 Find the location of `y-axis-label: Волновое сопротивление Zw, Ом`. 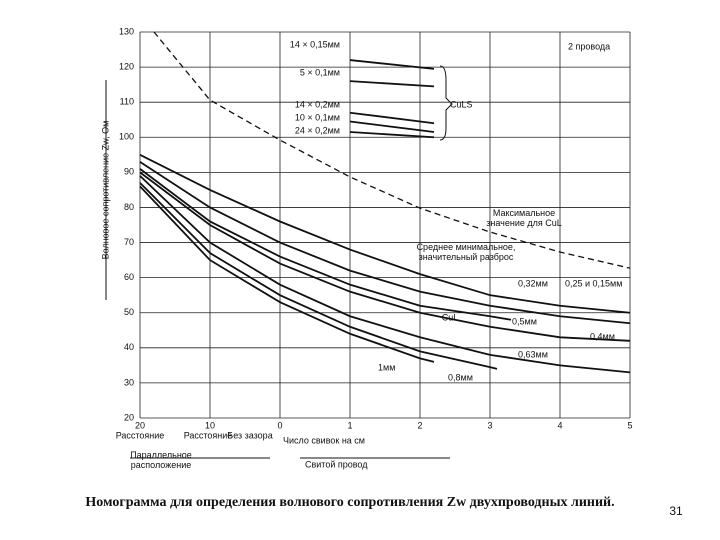

y-axis-label: Волновое сопротивление Zw, Ом is located at coordinates (105, 190).